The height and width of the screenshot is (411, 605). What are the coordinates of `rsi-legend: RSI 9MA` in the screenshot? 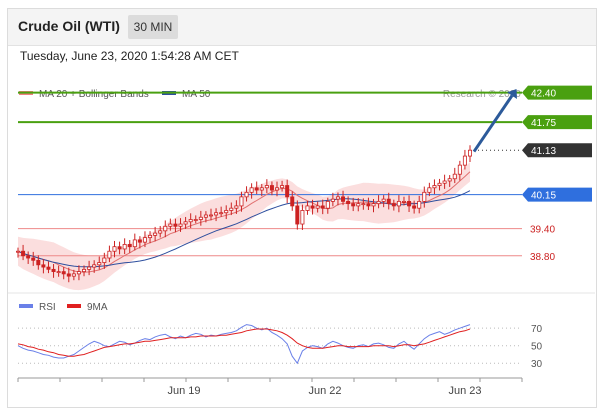 It's located at (63, 307).